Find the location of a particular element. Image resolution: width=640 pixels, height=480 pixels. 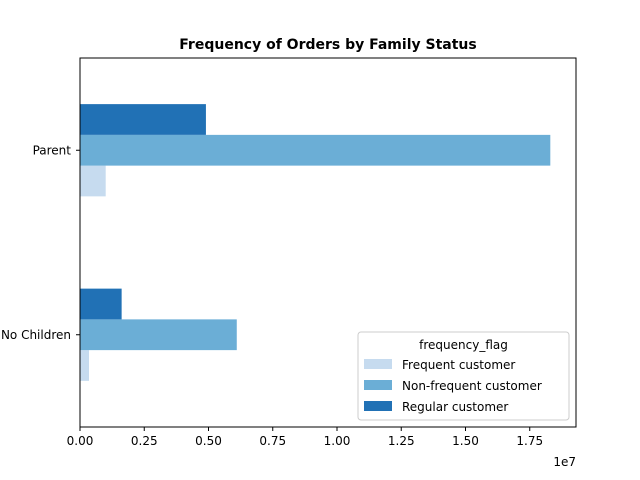

legend-title: frequency_flag is located at coordinates (463, 345).